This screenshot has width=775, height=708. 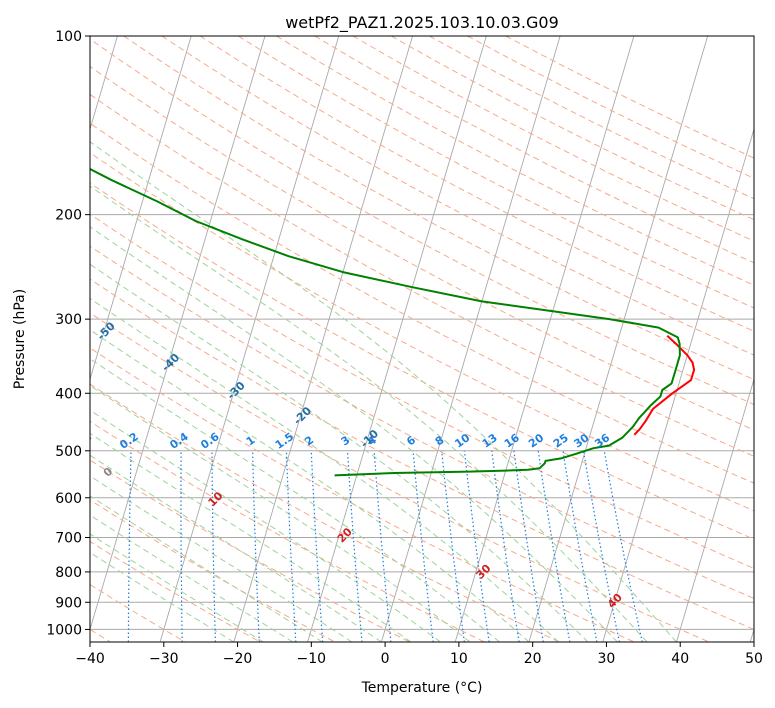 What do you see at coordinates (422, 23) in the screenshot?
I see `chart-title: wetPf2_PAZ1.2025.103.10.03.G09` at bounding box center [422, 23].